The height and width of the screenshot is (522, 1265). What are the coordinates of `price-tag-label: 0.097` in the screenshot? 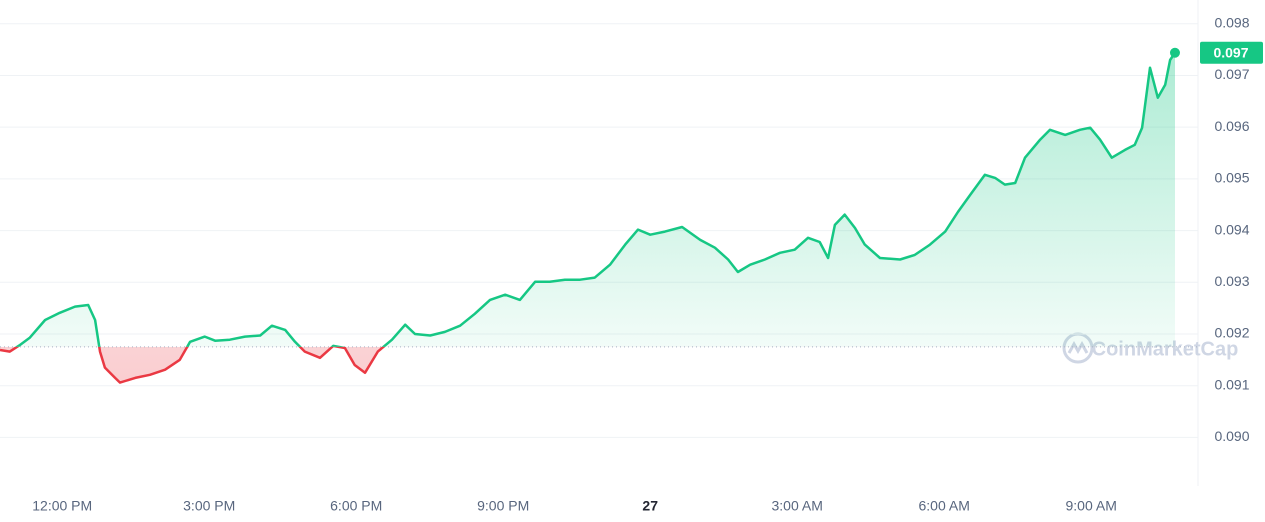 It's located at (1230, 52).